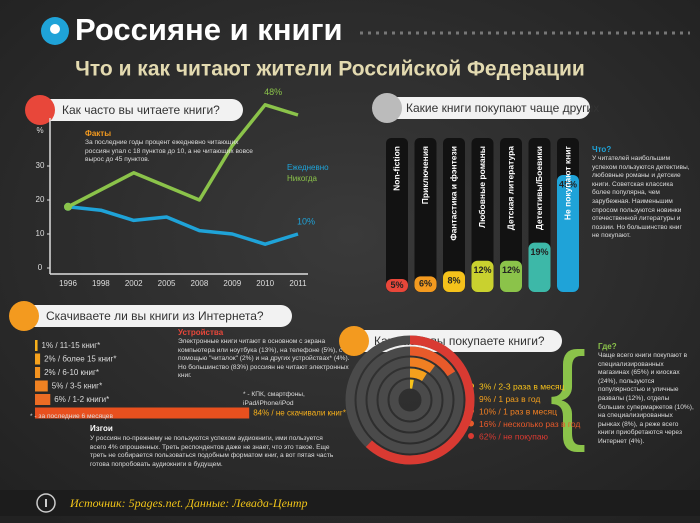 Image resolution: width=700 pixels, height=523 pixels. Describe the element at coordinates (98, 133) in the screenshot. I see `note-title: Факты` at that location.